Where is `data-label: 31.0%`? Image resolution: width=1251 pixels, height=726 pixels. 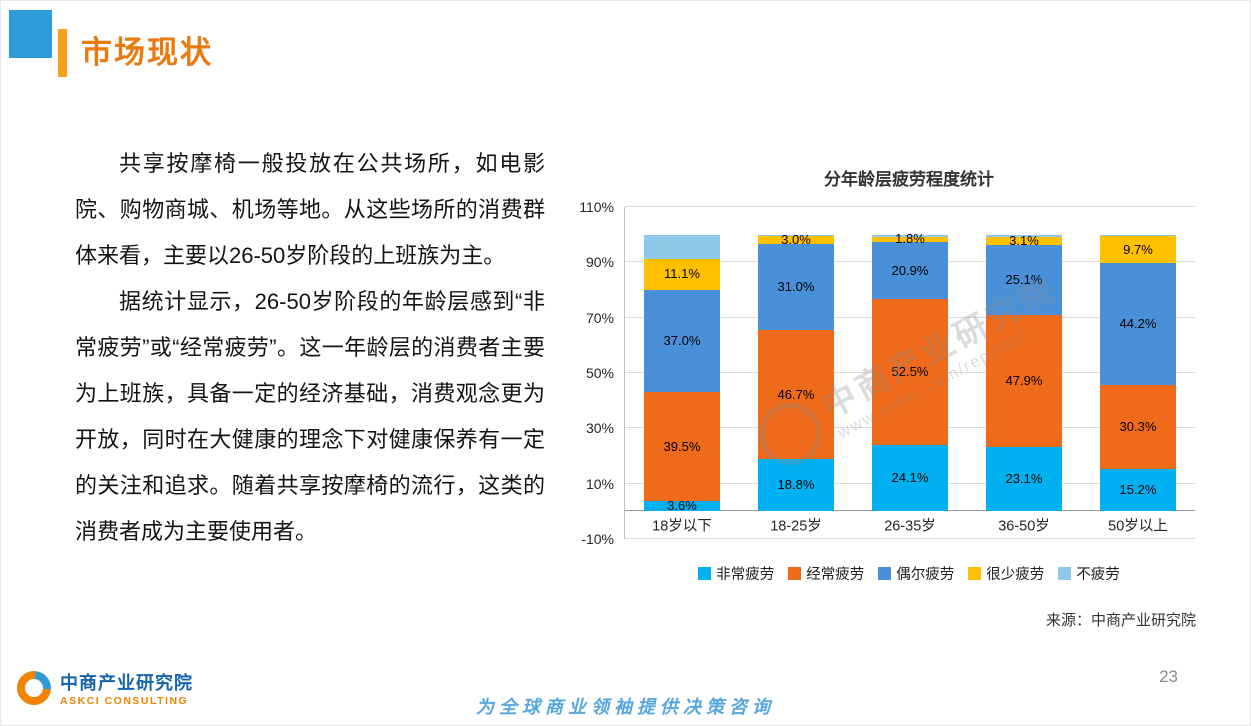 data-label: 31.0% is located at coordinates (796, 287).